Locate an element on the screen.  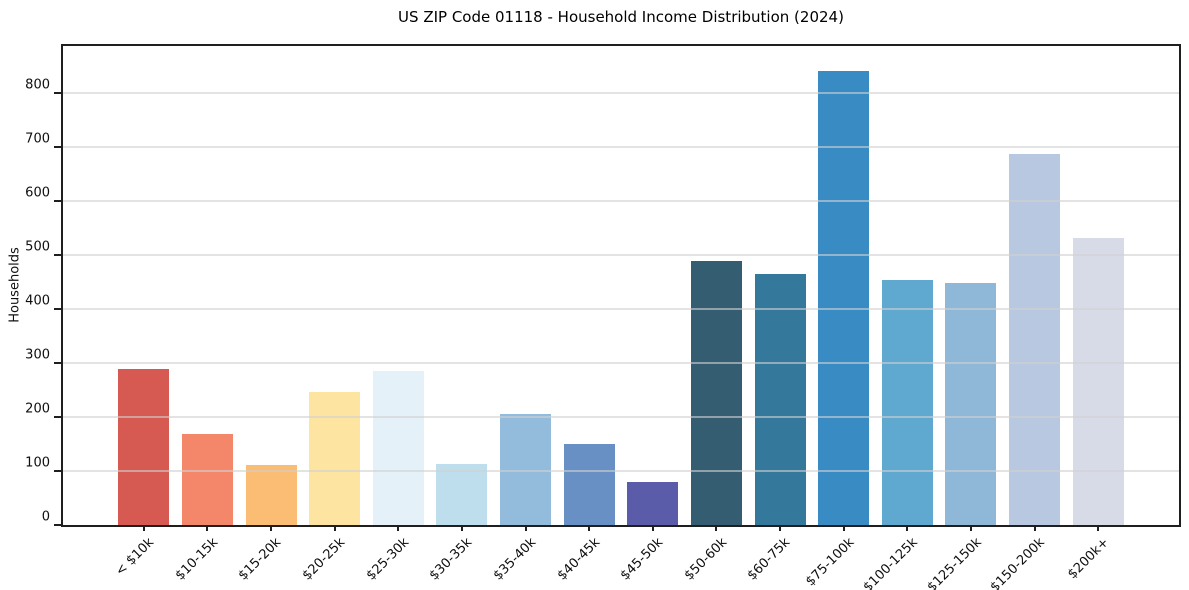
x-tick-cell: $100-125k is located at coordinates (900, 557).